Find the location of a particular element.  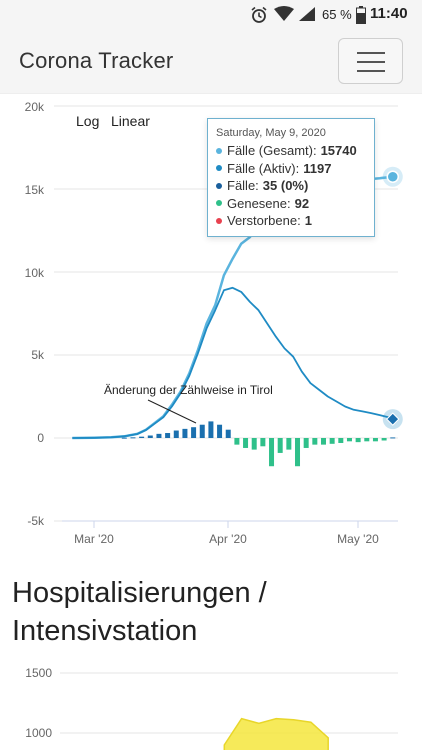

x-axis-labels: Mar '20 Apr '20 May '20 is located at coordinates (226, 539).